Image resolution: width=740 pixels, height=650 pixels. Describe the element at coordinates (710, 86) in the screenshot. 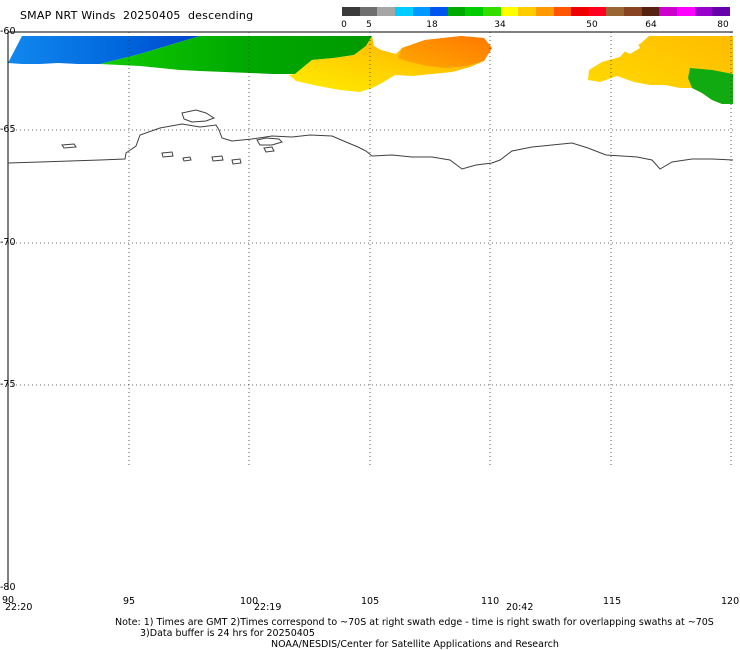

I see `swath-right-green` at that location.